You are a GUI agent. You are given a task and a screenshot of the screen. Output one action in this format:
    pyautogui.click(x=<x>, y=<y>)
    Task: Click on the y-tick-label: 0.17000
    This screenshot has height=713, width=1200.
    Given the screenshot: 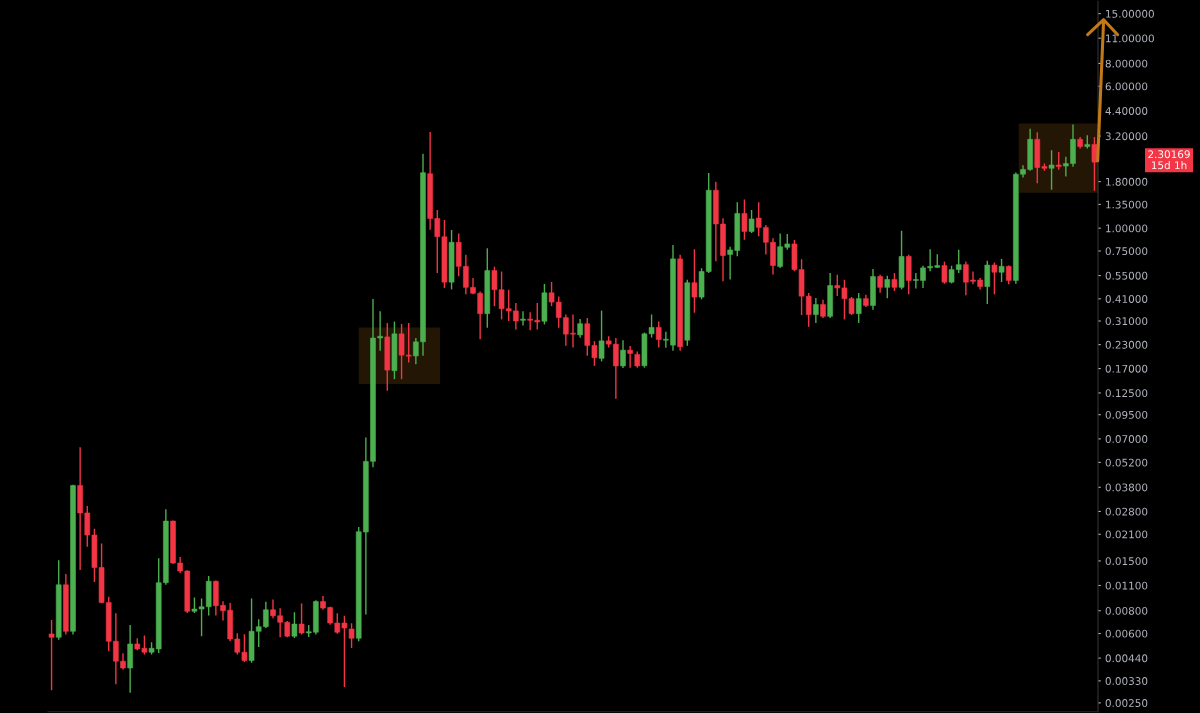 What is the action you would take?
    pyautogui.click(x=1126, y=368)
    